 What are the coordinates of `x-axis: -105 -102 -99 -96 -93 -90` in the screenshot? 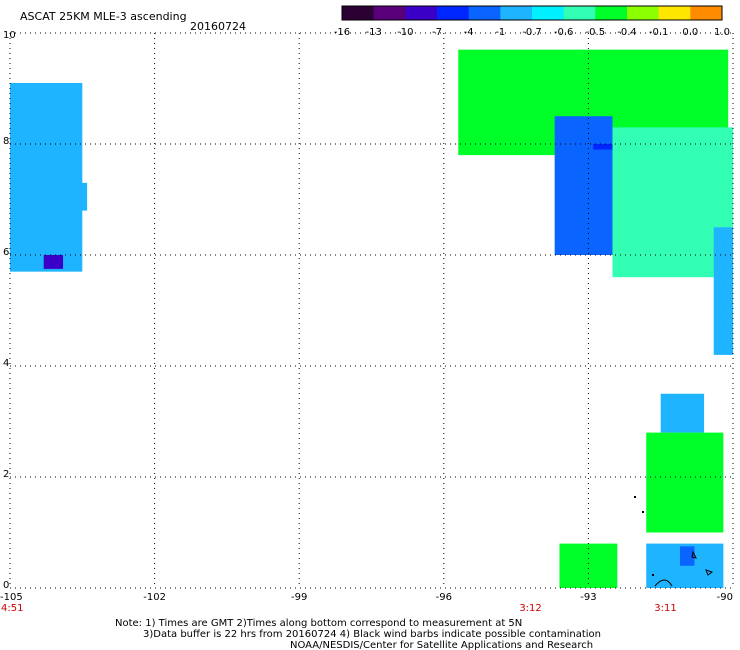 It's located at (366, 597).